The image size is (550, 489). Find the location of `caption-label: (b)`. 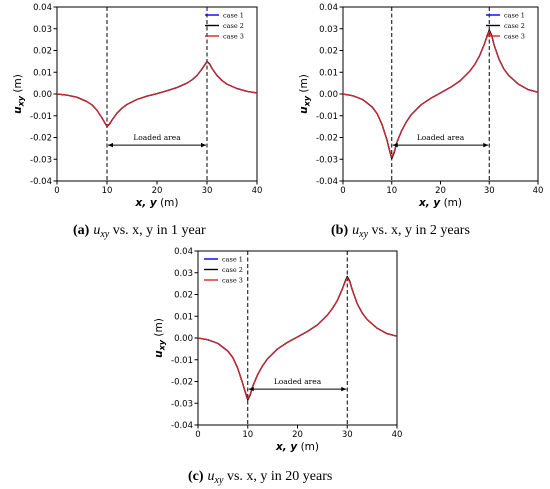

caption-label: (b) is located at coordinates (339, 230).